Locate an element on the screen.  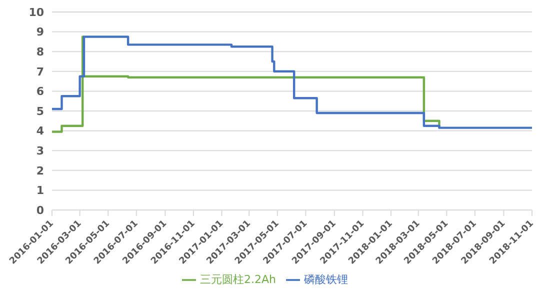
y-tick-label: 3 is located at coordinates (40, 151).